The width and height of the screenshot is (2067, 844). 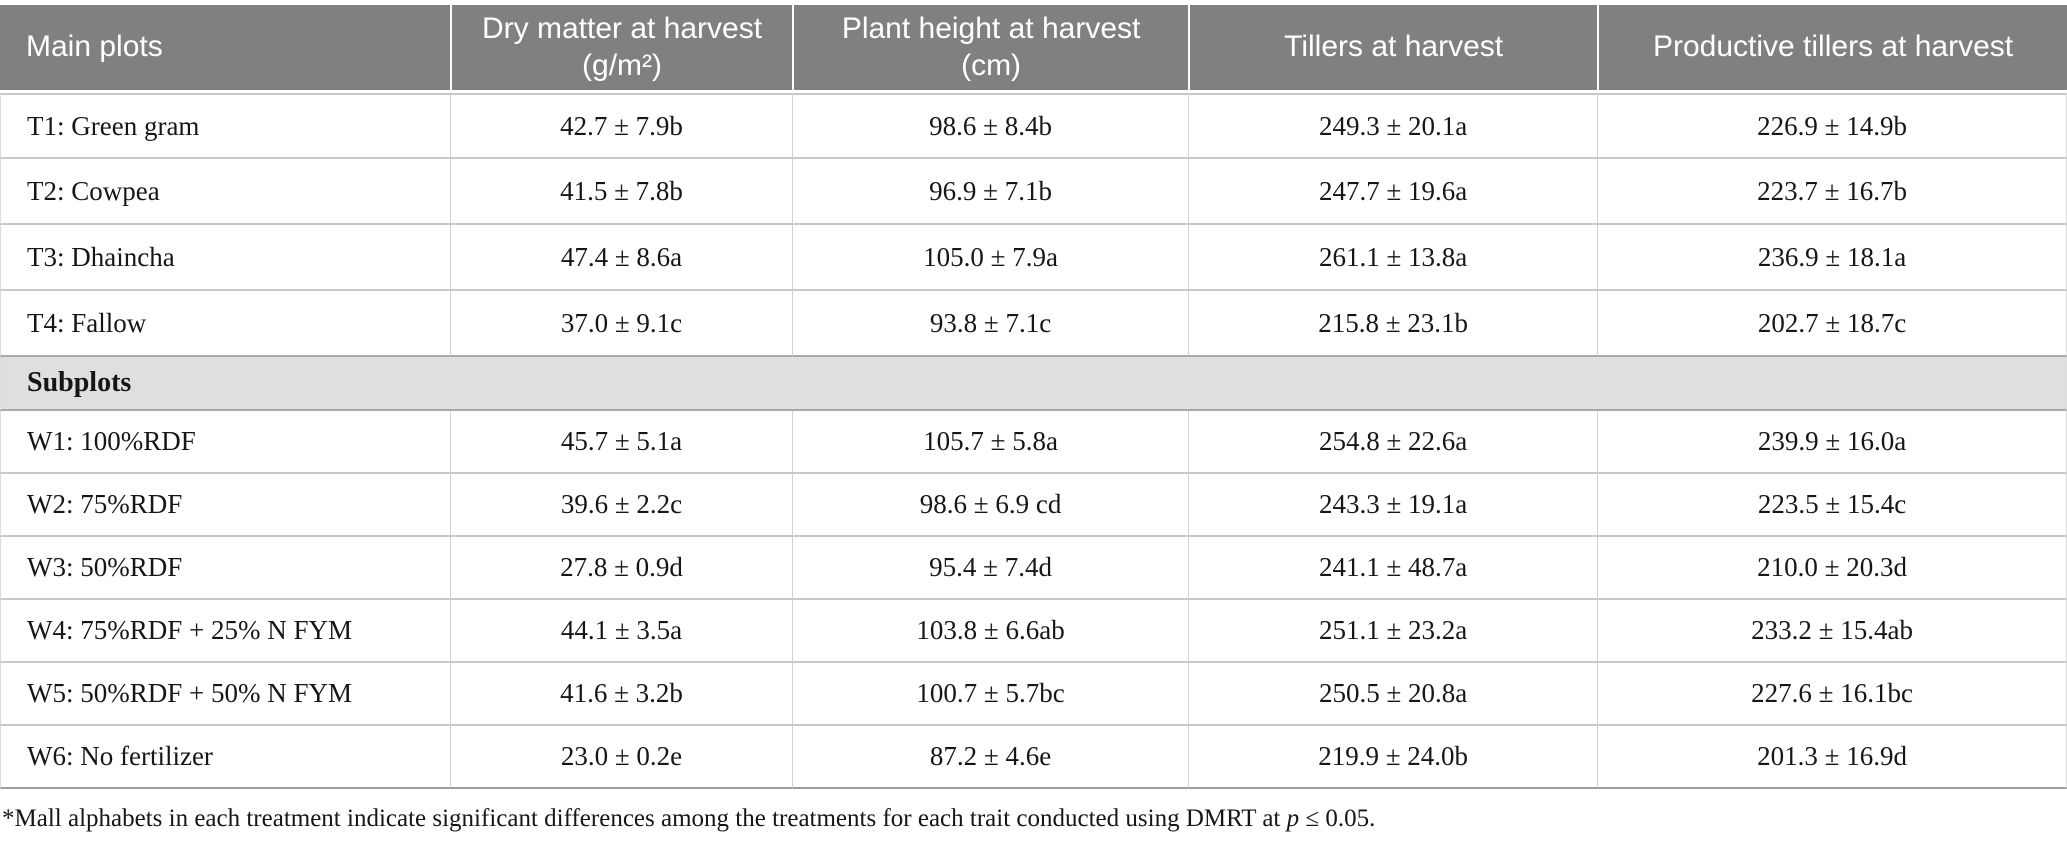 I want to click on cell-value: 226.9 ± 14.9b, so click(x=1832, y=126).